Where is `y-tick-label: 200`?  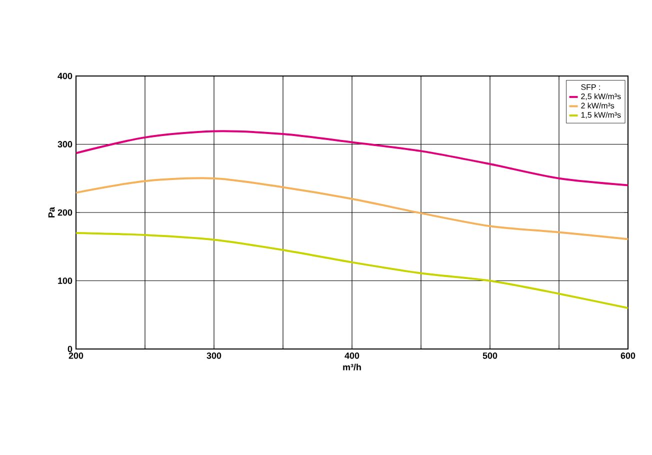
y-tick-label: 200 is located at coordinates (65, 212).